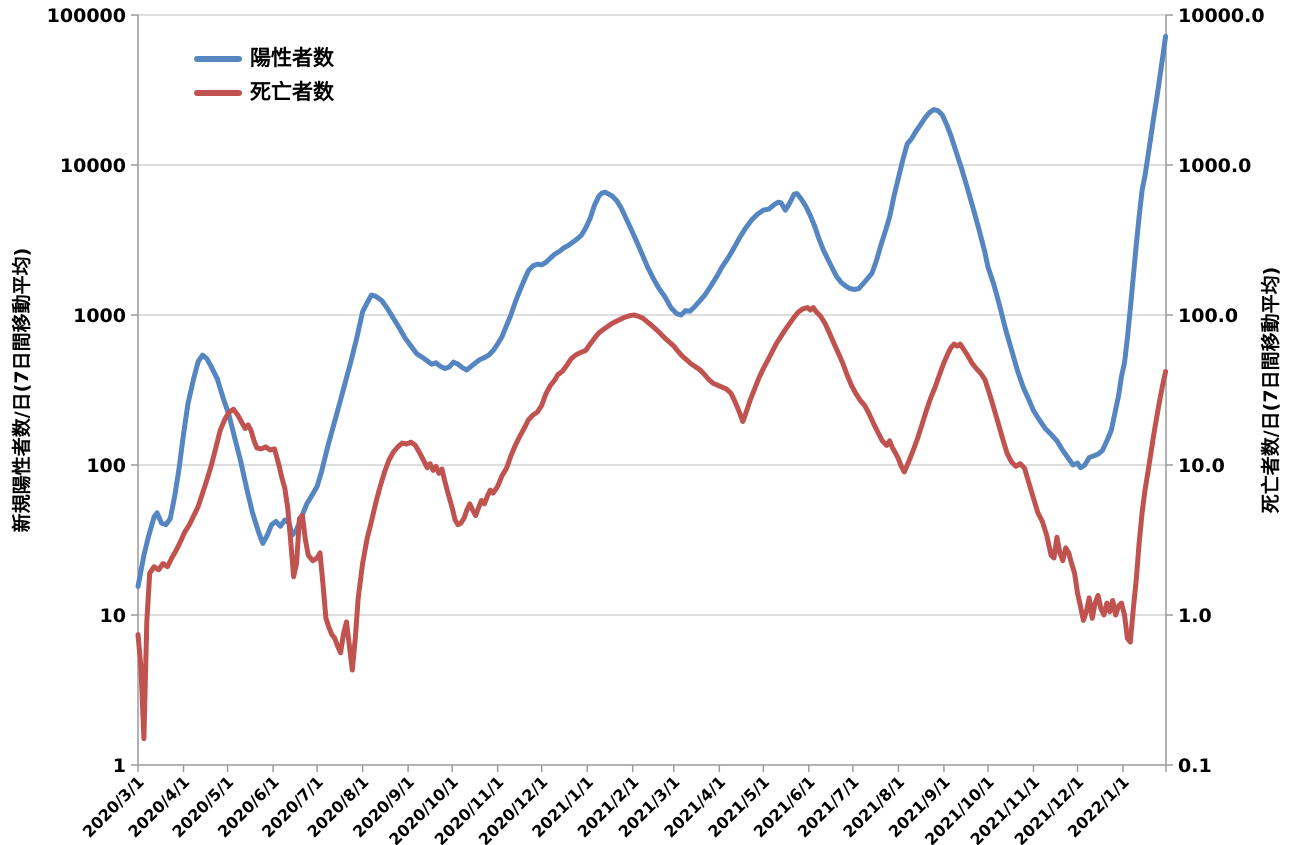 The height and width of the screenshot is (845, 1299). What do you see at coordinates (292, 58) in the screenshot?
I see `legend-label-cases: 陽性者数` at bounding box center [292, 58].